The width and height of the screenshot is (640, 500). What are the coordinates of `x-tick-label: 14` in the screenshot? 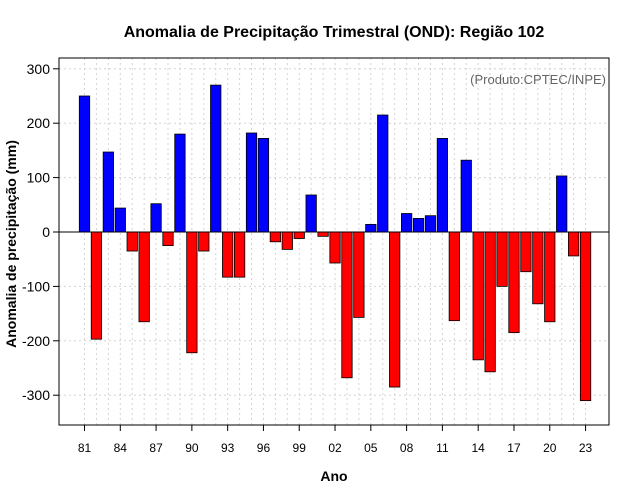 It's located at (479, 448).